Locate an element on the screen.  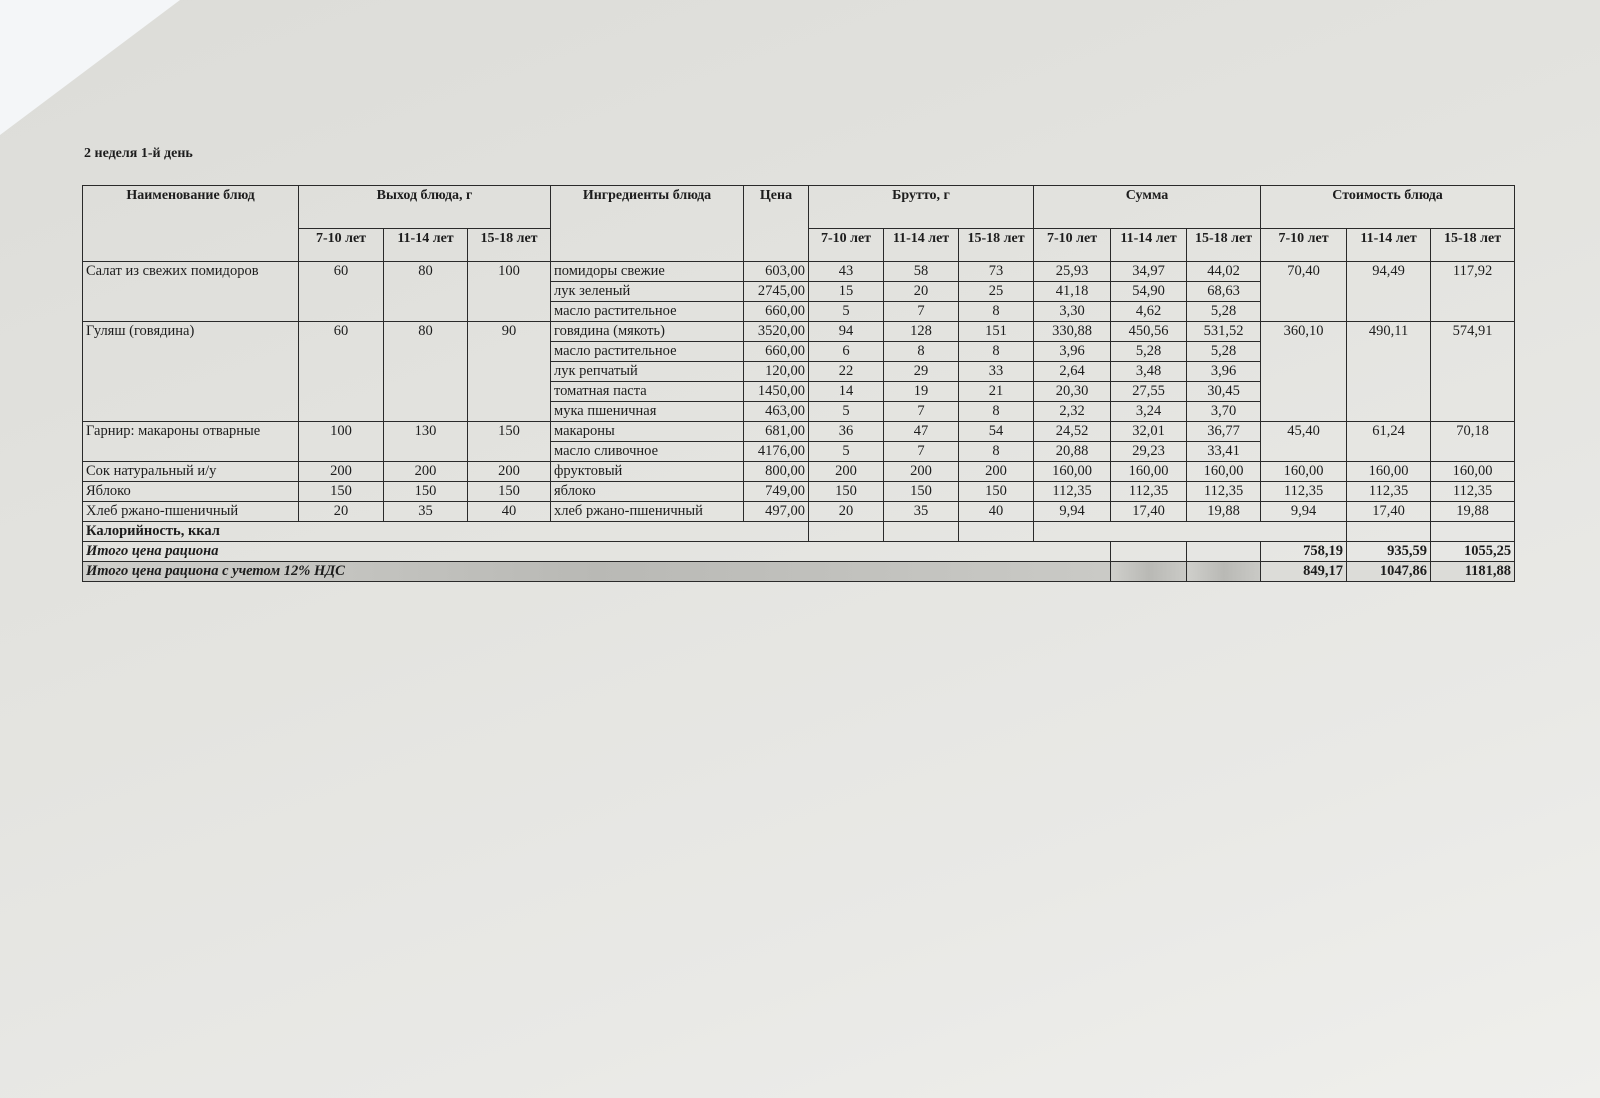
ingredient-price: 3520,00 is located at coordinates (776, 331).